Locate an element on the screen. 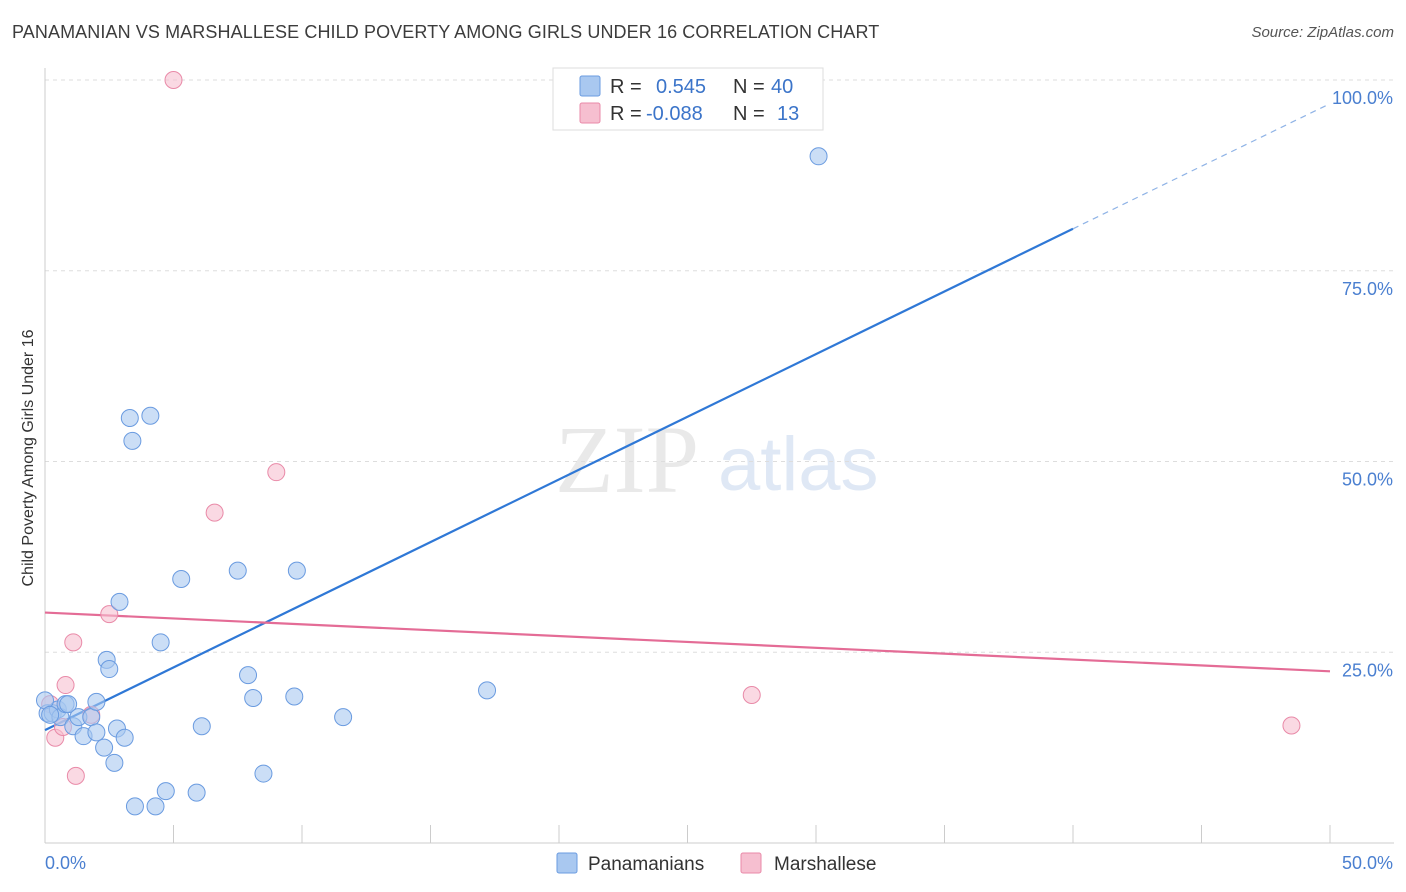 The image size is (1406, 892). legend-n-value: 40 is located at coordinates (782, 87).